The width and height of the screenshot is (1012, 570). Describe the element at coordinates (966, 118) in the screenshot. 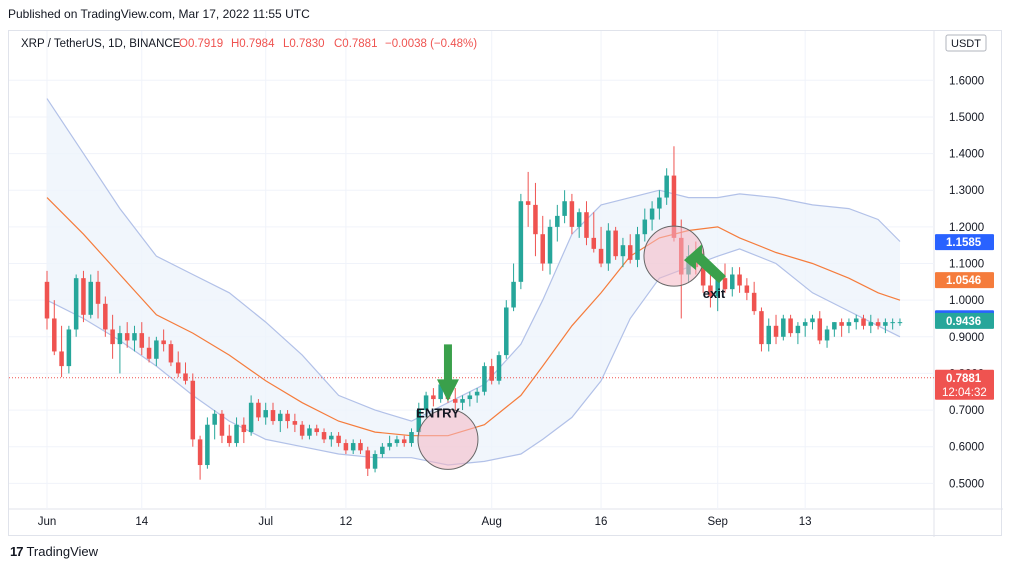

I see `y-tick-label: 1.5000` at that location.